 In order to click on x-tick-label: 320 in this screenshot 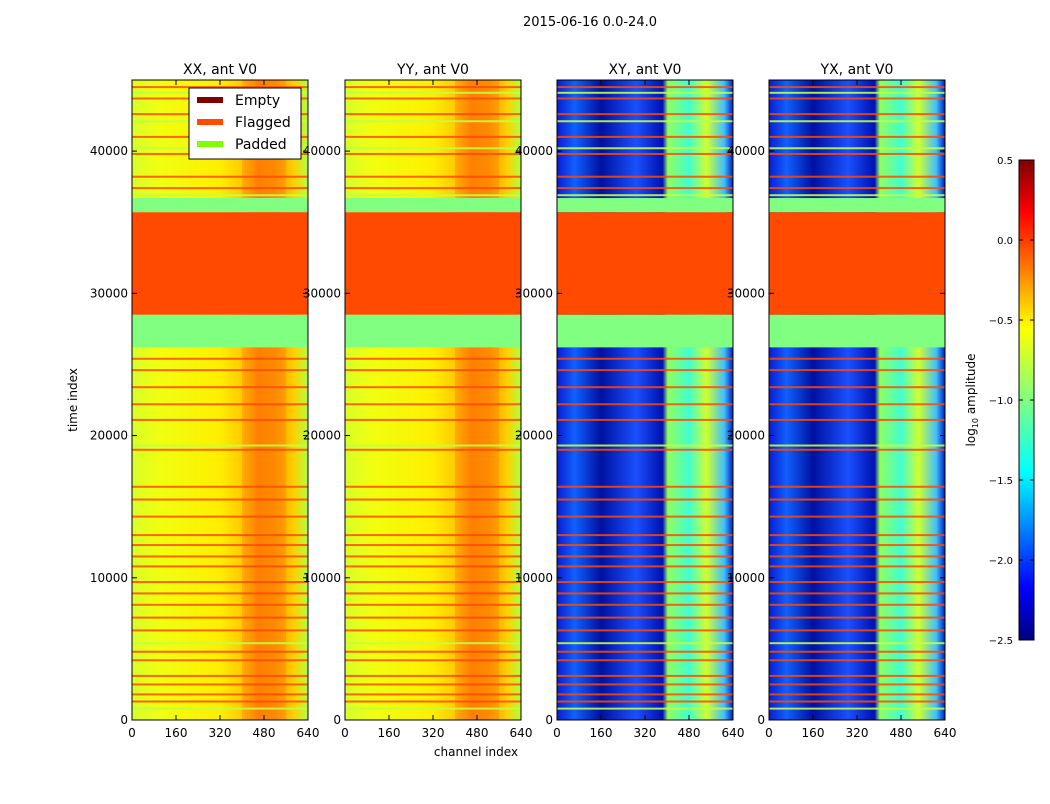, I will do `click(433, 733)`.